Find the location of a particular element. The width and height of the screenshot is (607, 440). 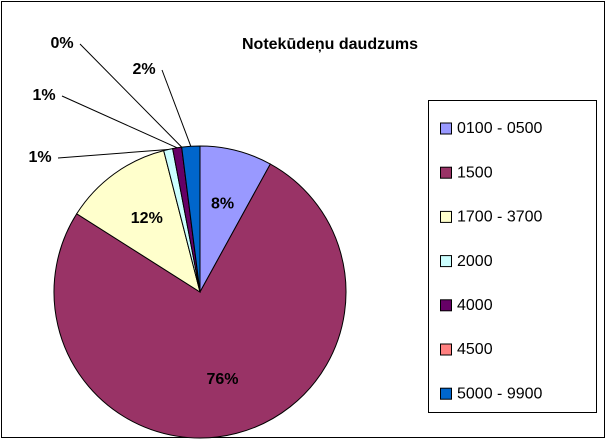

legend-label: 5000 - 9900 is located at coordinates (500, 393).